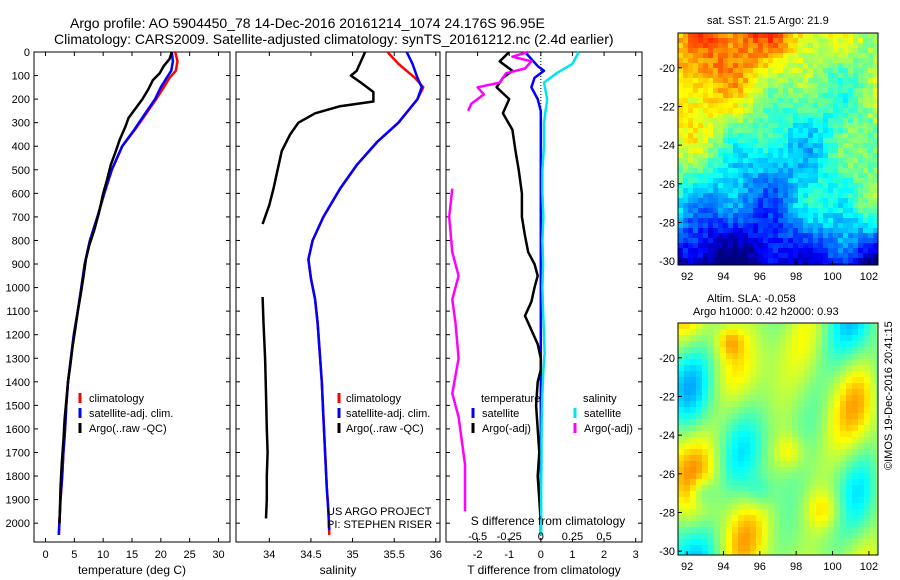 This screenshot has width=900, height=580. What do you see at coordinates (131, 414) in the screenshot?
I see `legend-label: satellite-adj. clim.` at bounding box center [131, 414].